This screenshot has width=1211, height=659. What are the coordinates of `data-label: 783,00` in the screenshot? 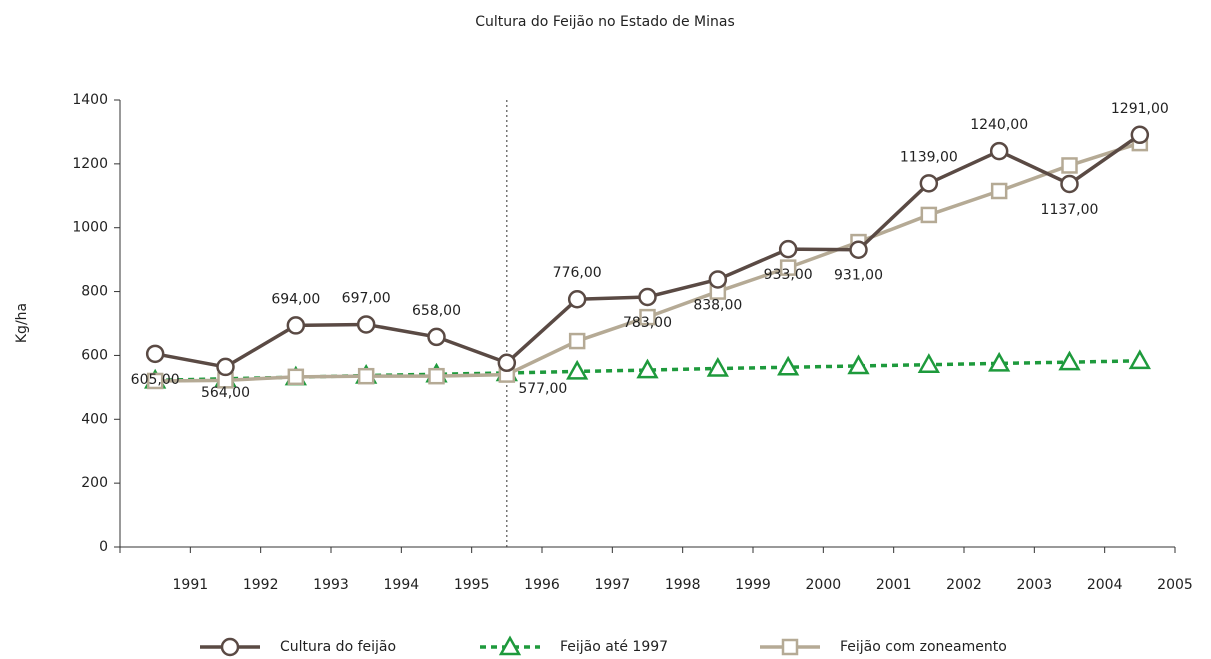 It's located at (647, 323).